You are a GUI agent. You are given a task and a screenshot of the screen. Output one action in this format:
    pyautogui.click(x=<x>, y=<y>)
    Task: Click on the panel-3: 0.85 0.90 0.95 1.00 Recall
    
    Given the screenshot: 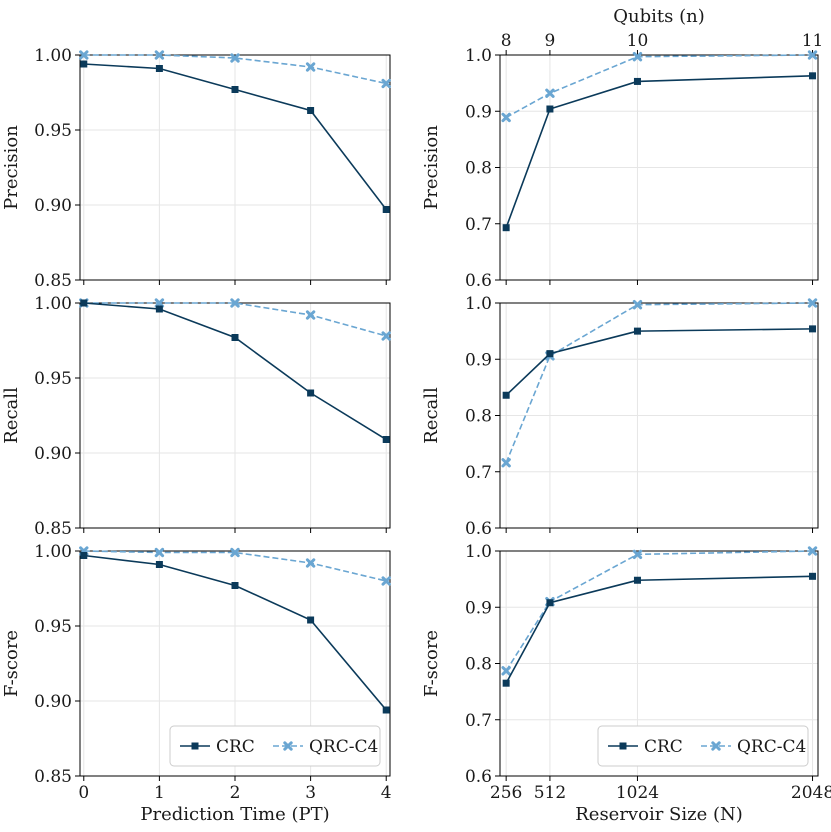 What is the action you would take?
    pyautogui.click(x=196, y=416)
    